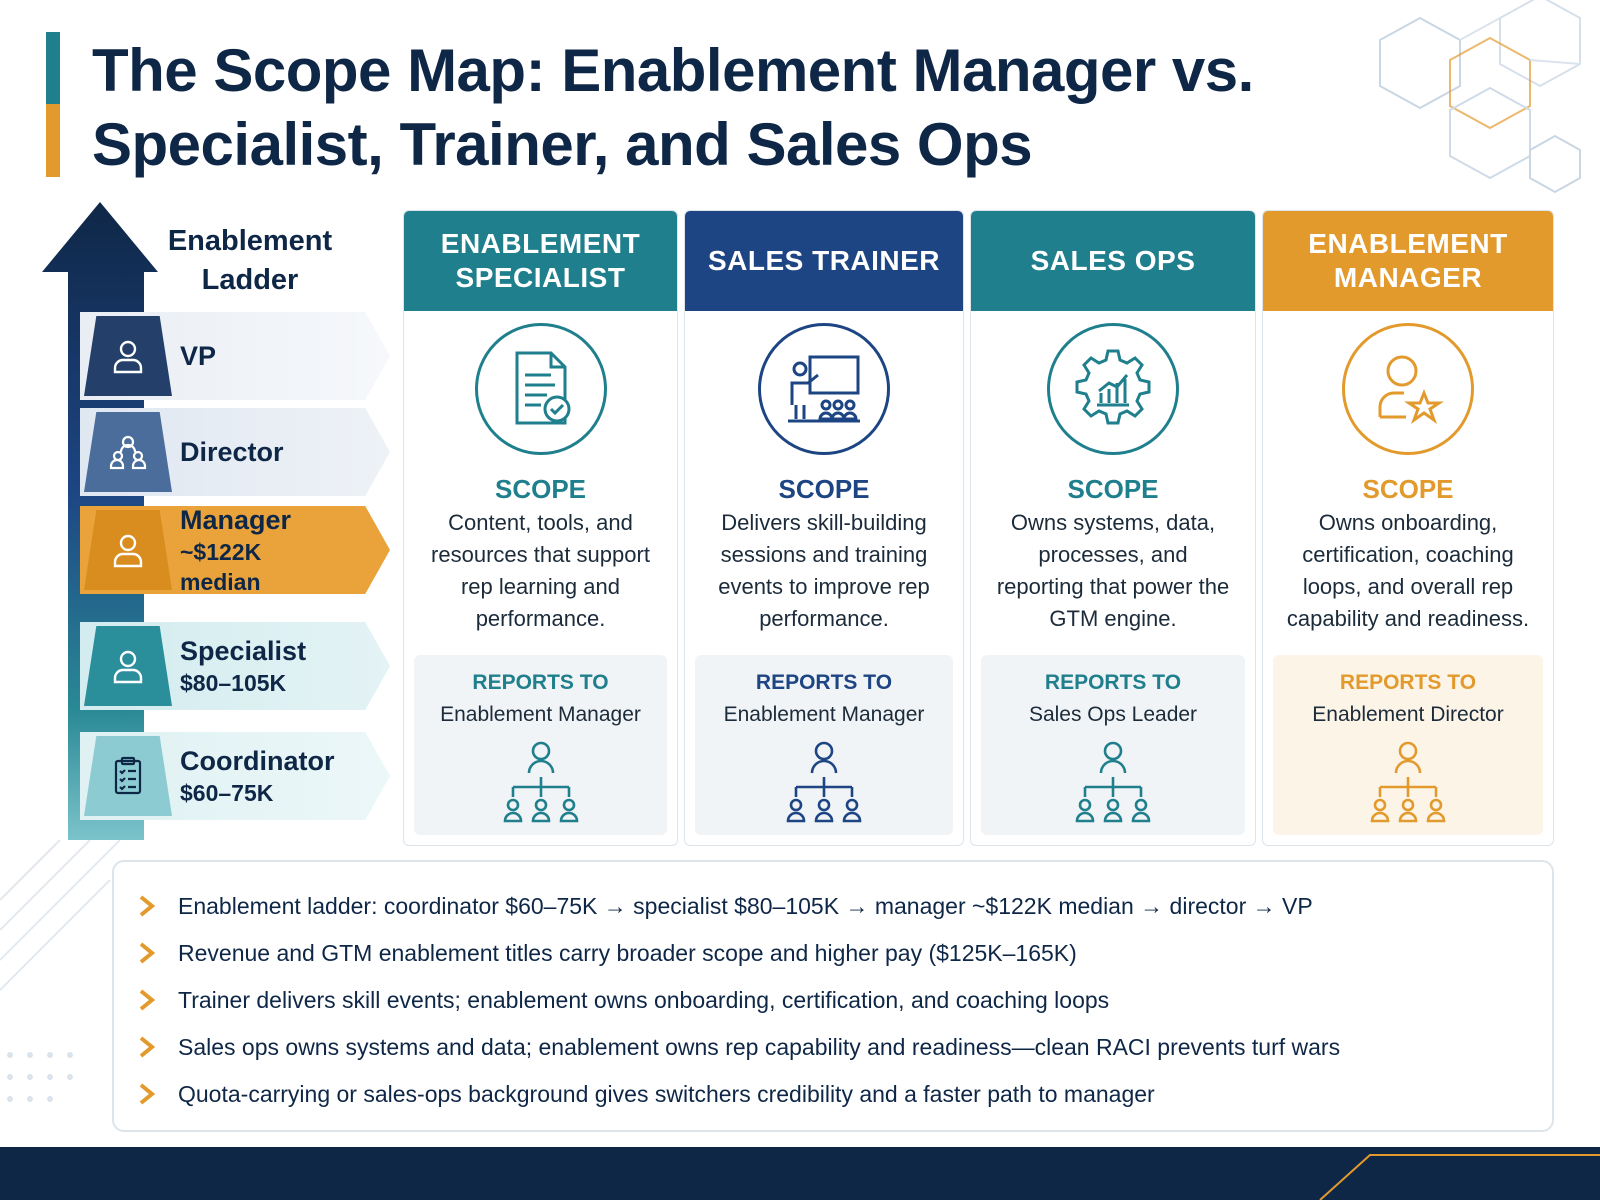 This screenshot has width=1600, height=1200. I want to click on dot-decoration, so click(40, 1077).